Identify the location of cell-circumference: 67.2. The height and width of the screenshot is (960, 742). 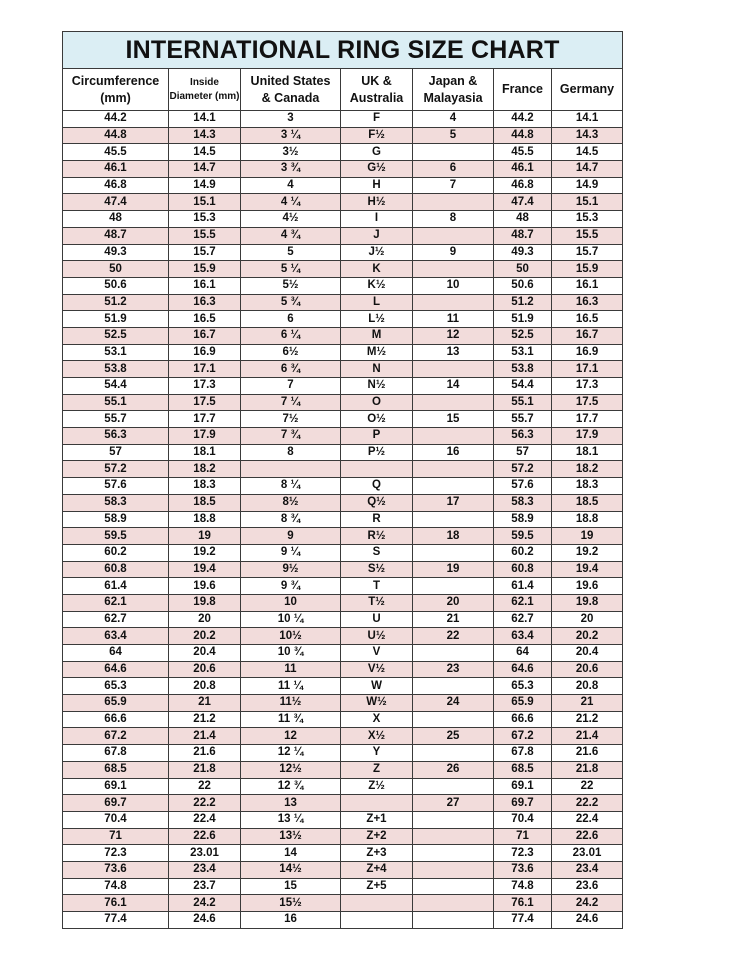
(115, 736).